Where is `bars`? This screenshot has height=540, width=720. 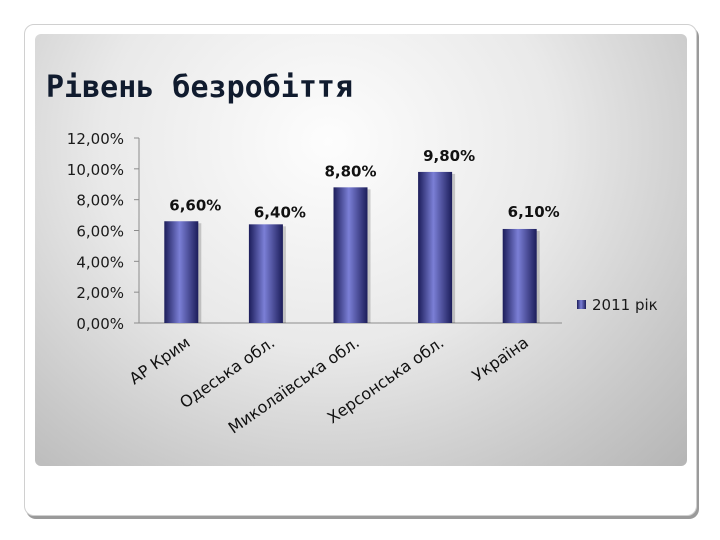
bars is located at coordinates (352, 247).